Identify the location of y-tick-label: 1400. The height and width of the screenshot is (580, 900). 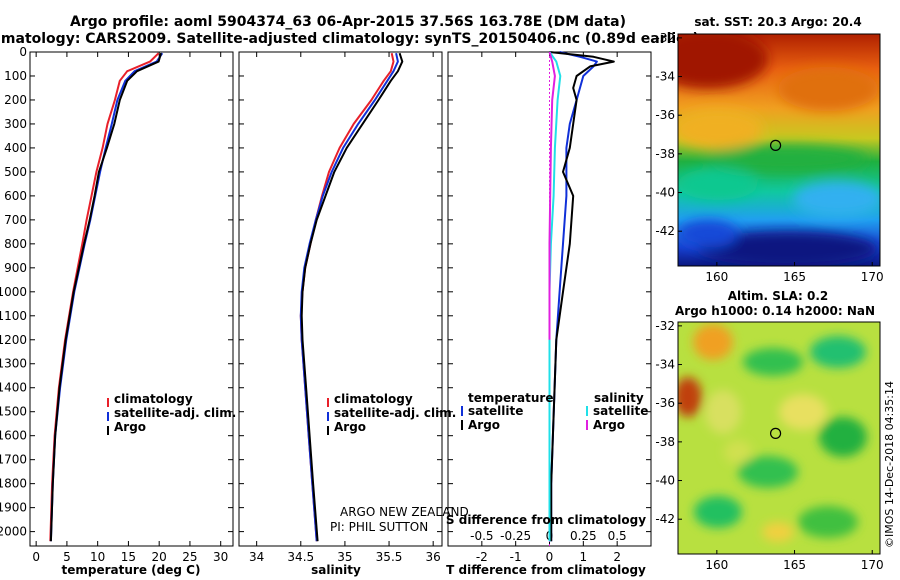
(13, 388).